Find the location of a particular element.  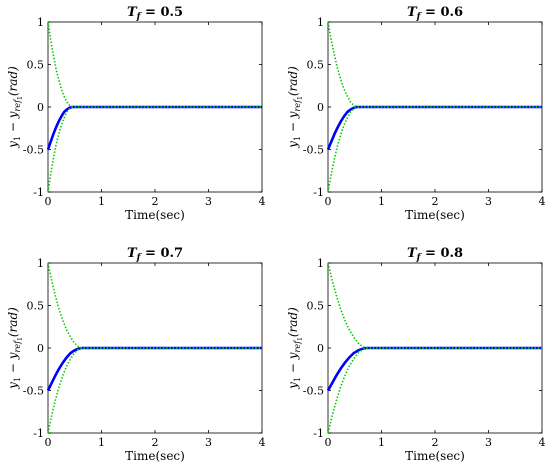

chart-title: Tf = 0.5 is located at coordinates (155, 13).